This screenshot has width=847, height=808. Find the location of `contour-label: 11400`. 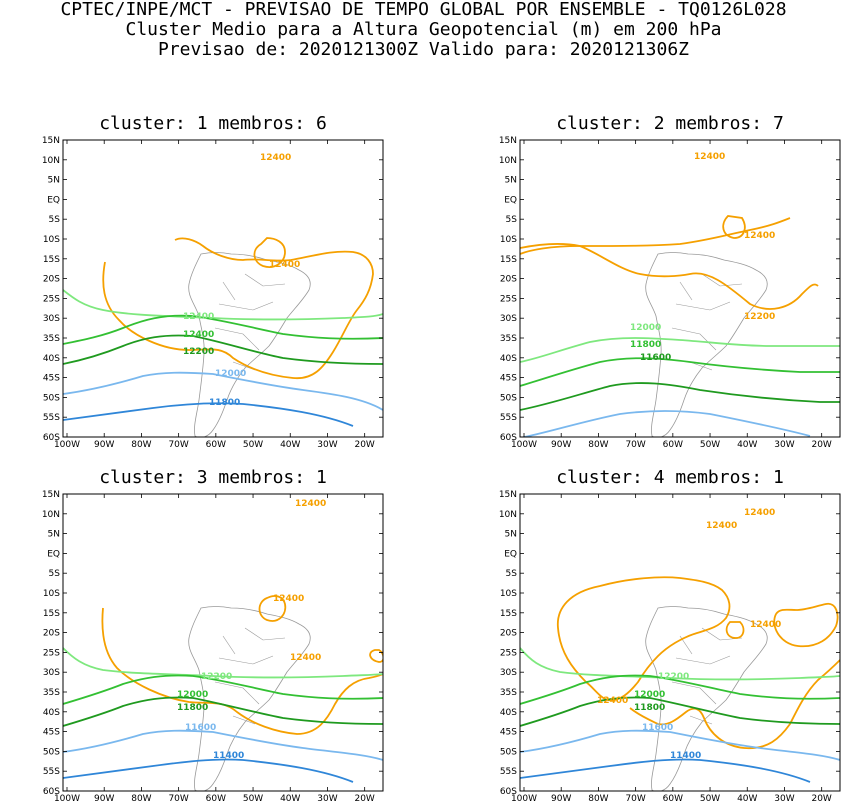

contour-label: 11400 is located at coordinates (685, 756).